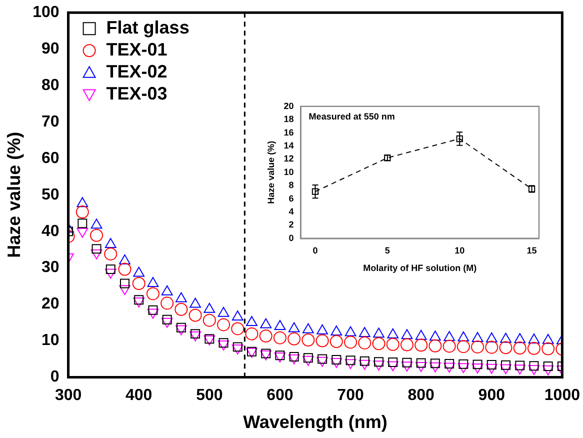 The image size is (583, 438). Describe the element at coordinates (137, 50) in the screenshot. I see `legend-label: TEX-01` at that location.